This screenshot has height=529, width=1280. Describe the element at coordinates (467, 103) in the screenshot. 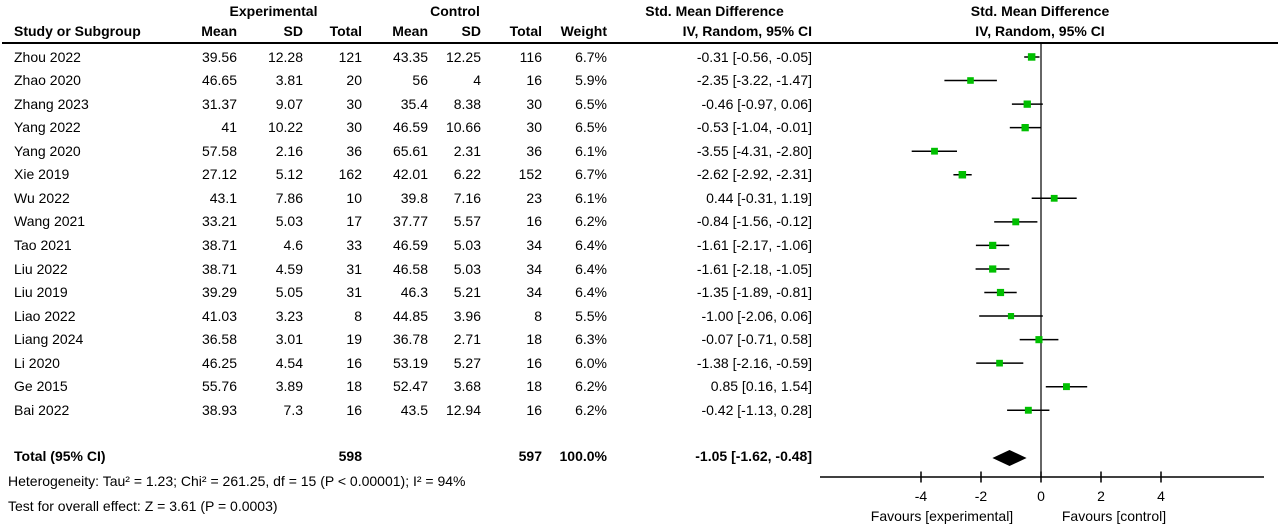

I see `ctl-sd: 8.38` at that location.